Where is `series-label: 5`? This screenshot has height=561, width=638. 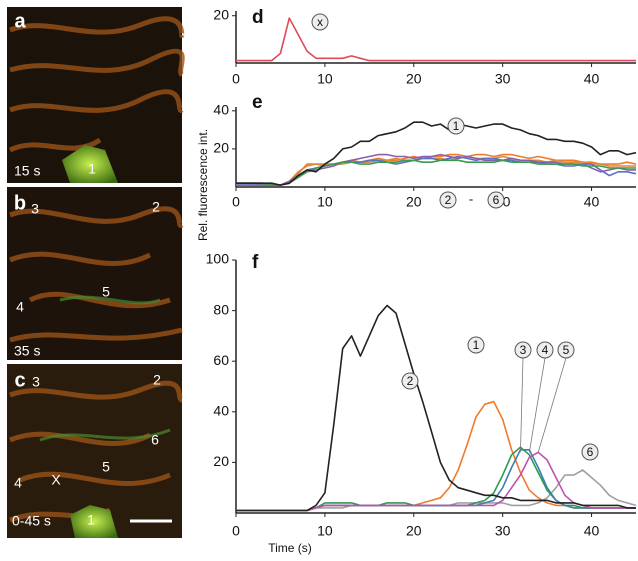
series-label: 5 is located at coordinates (566, 350).